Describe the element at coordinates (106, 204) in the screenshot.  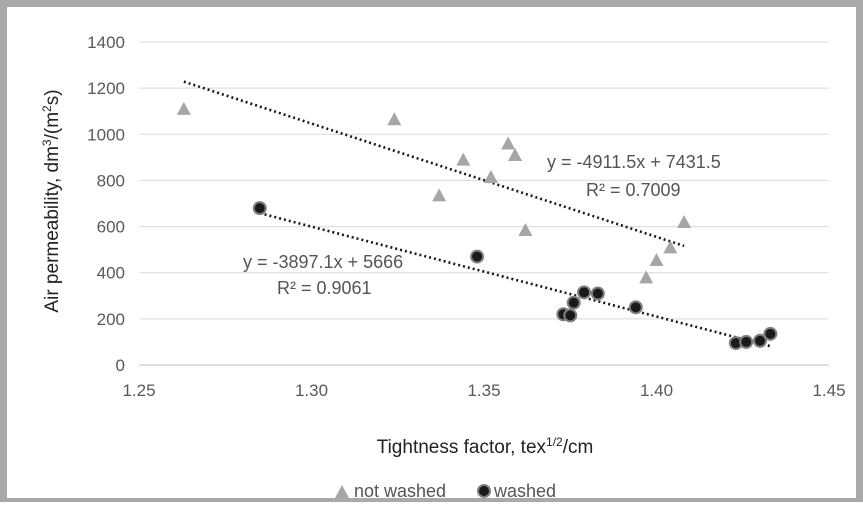
I see `y-tick-labels: 0 200 400 600 800 1000 1200 1400` at that location.